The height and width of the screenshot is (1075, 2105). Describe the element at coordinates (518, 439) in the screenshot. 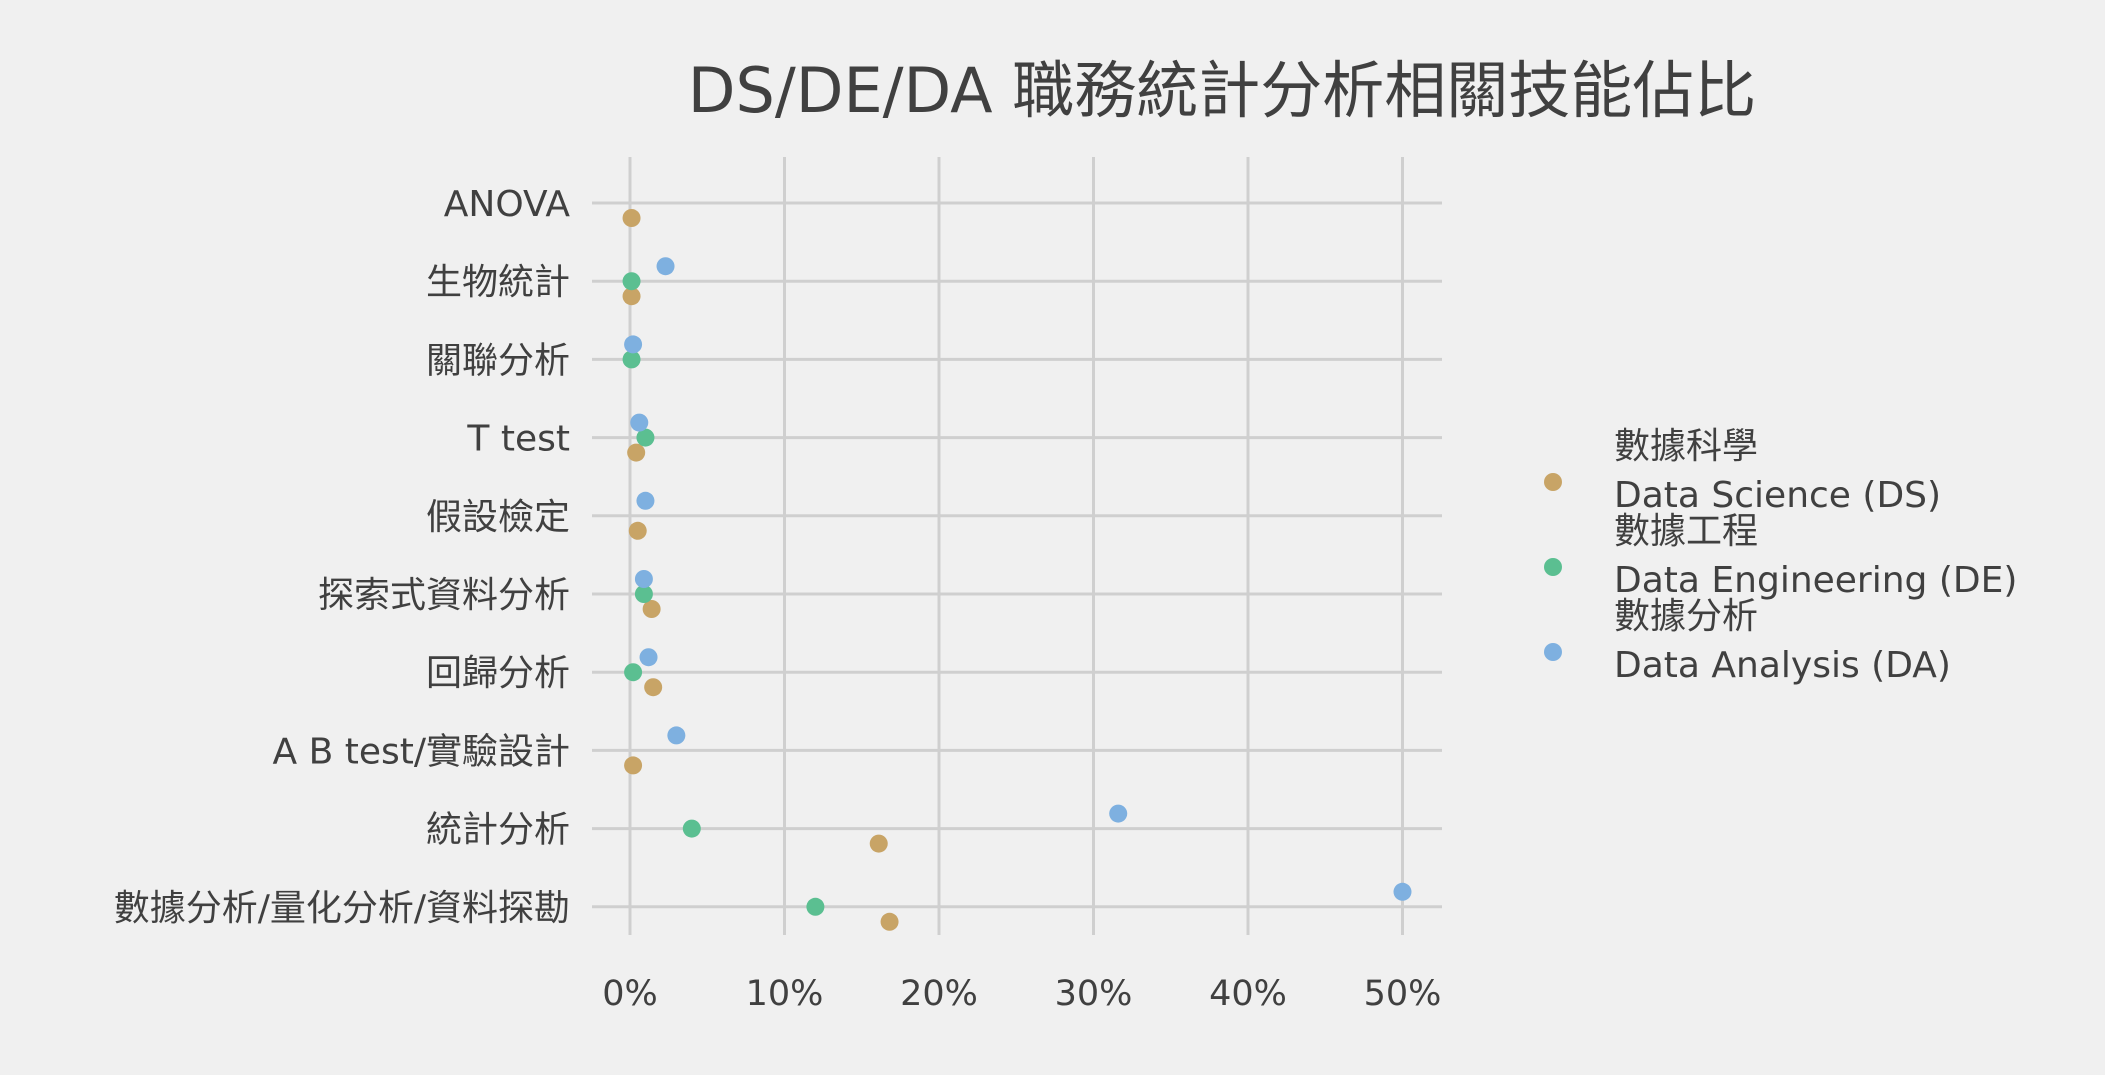

I see `y-tick-label: T test` at that location.